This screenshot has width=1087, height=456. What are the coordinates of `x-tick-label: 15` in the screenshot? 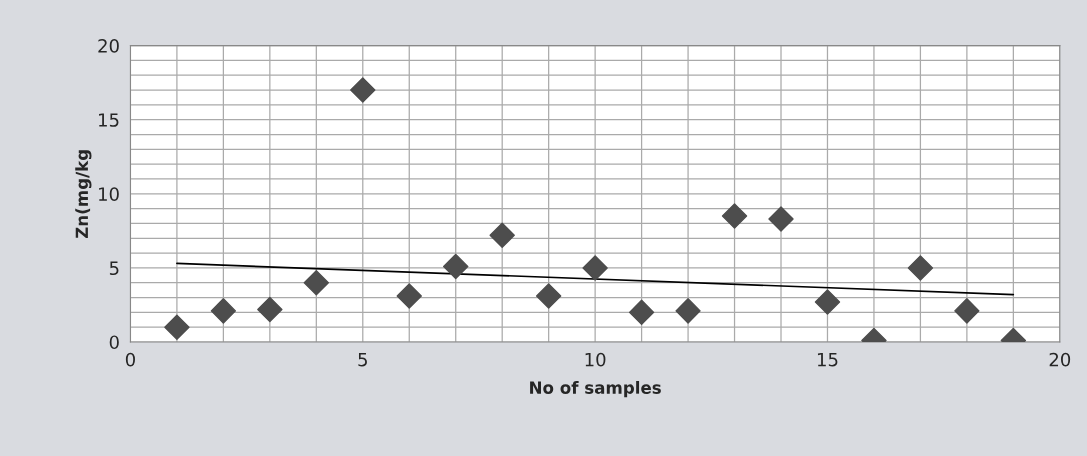 It's located at (827, 359).